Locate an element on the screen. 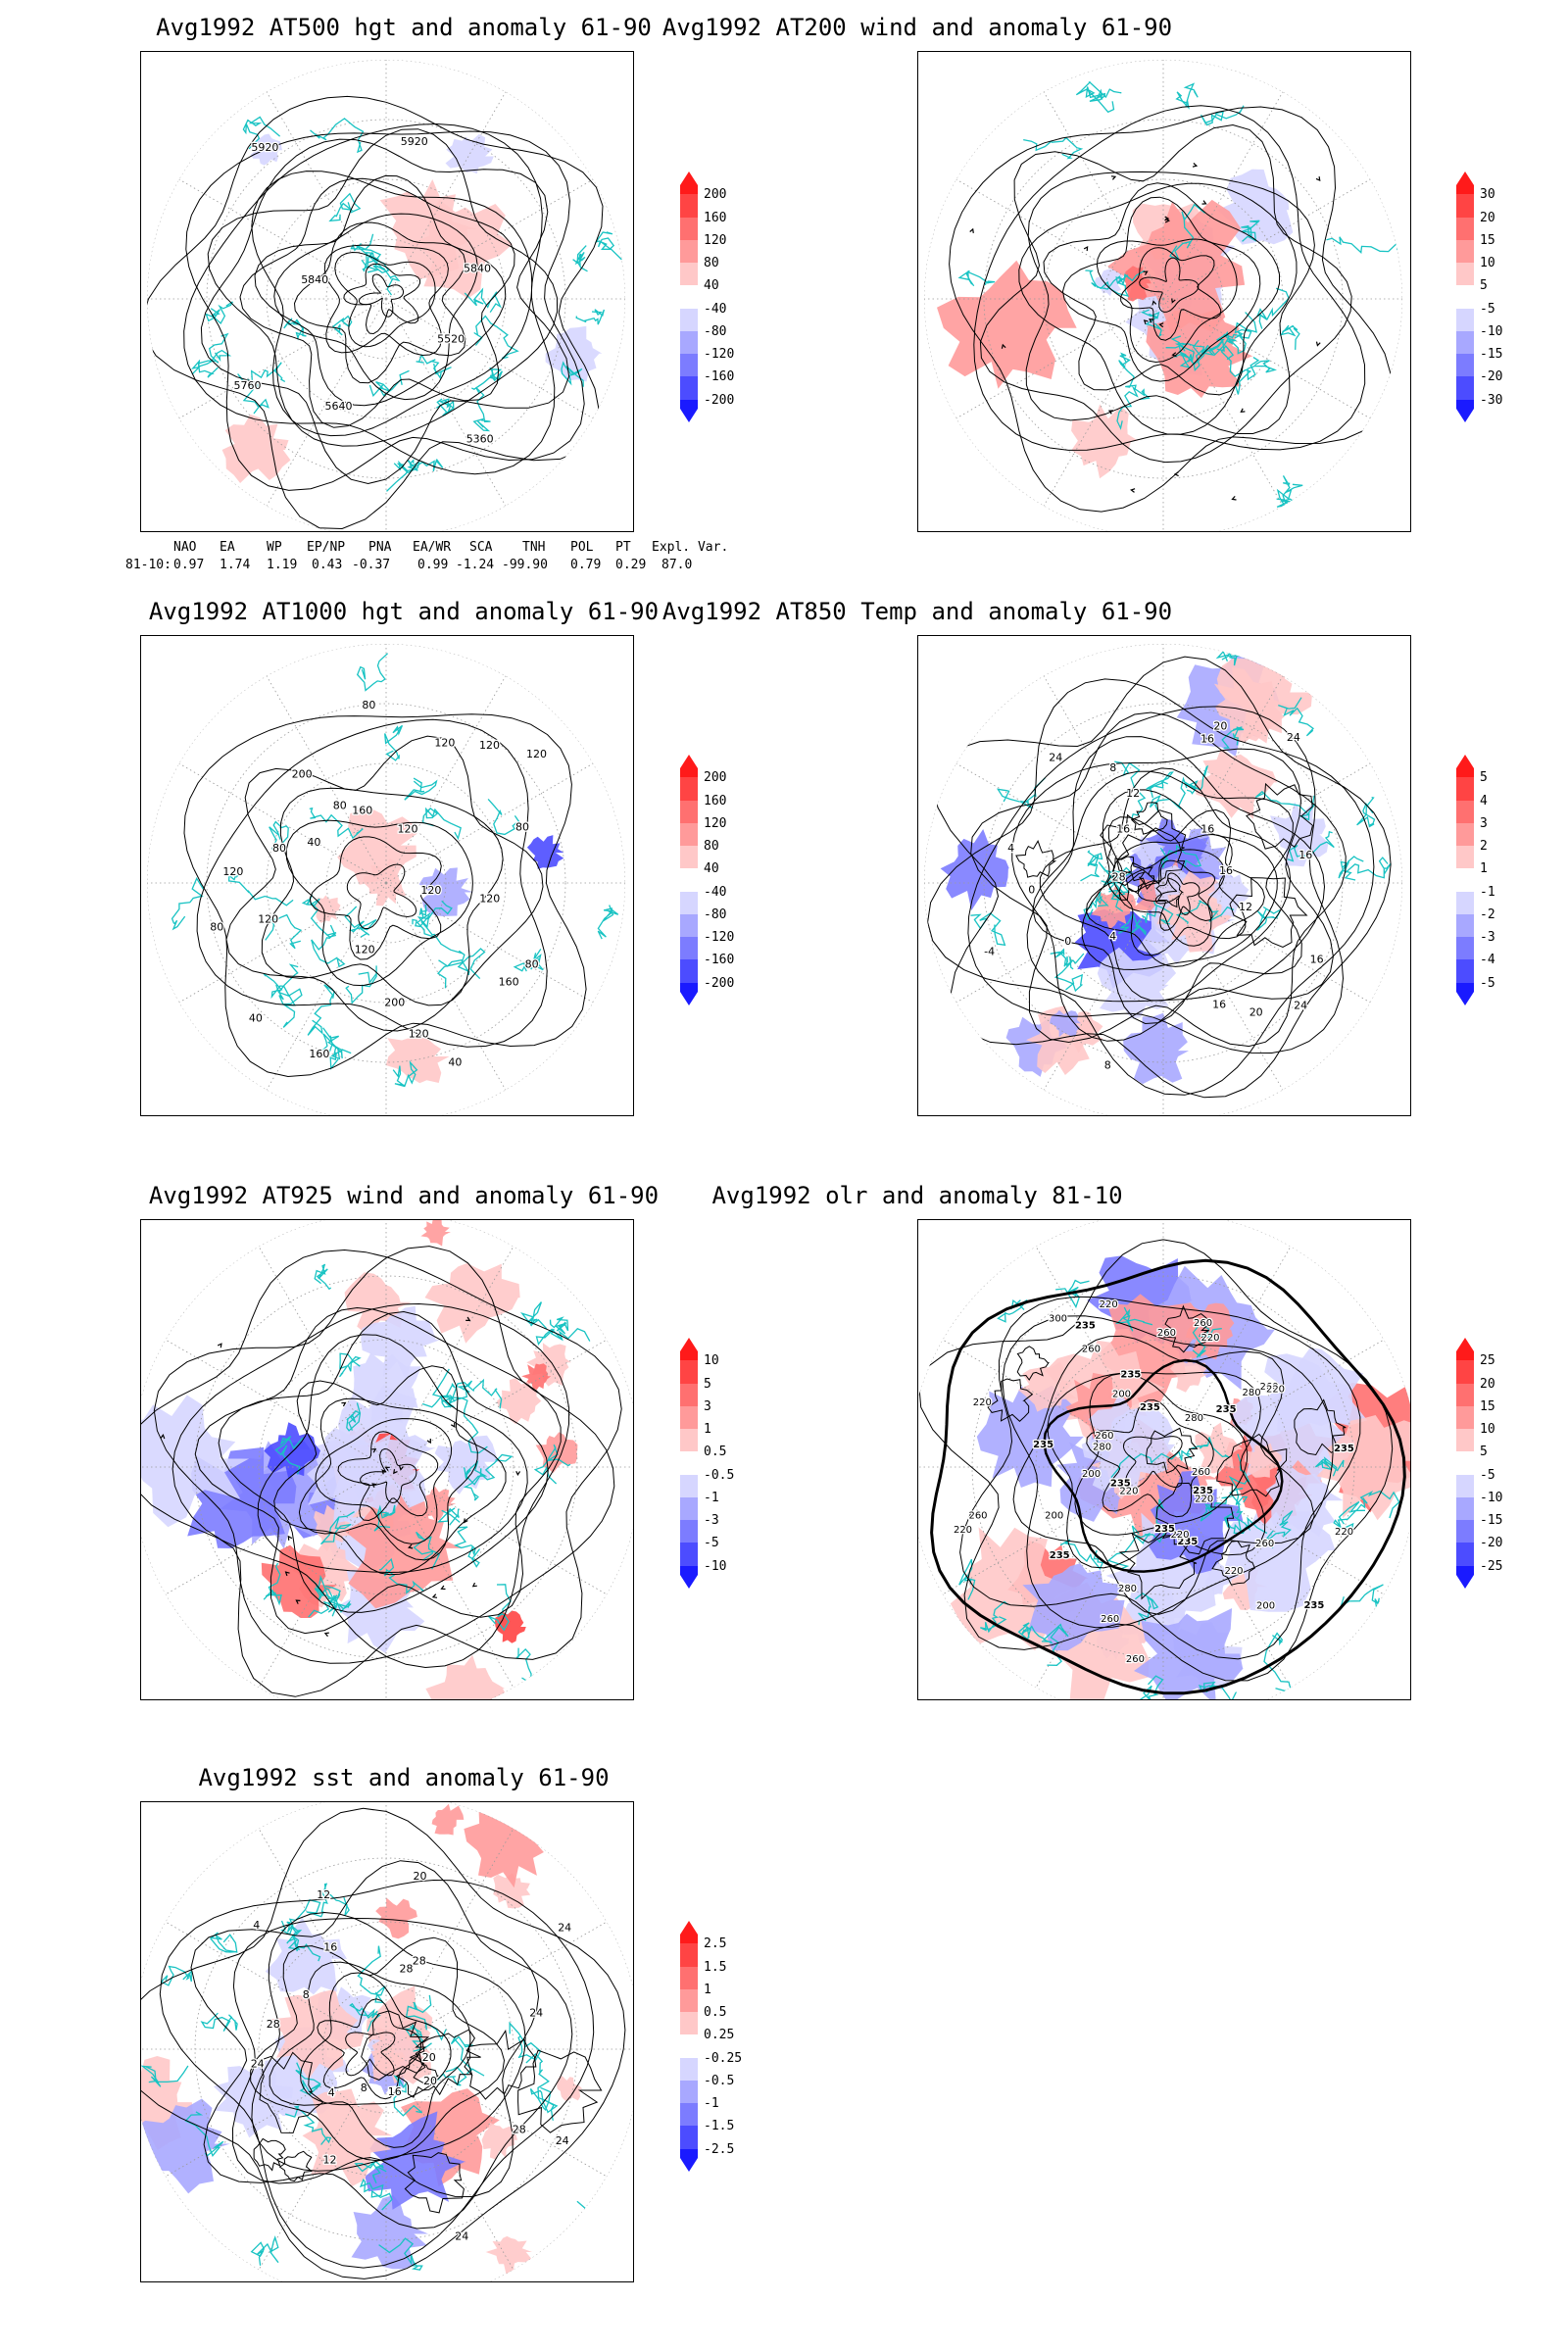  coastlines is located at coordinates (1179, 1489).